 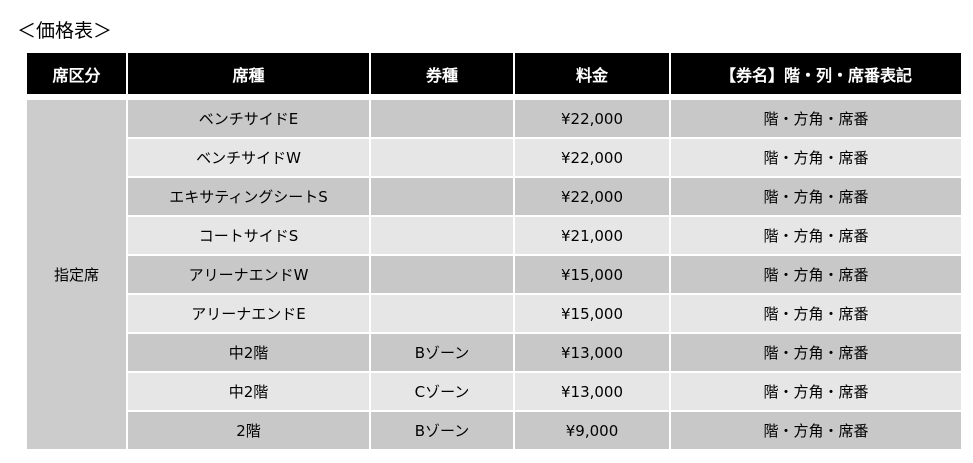 I want to click on table-row: ベンチサイドW ¥22,000 階・方角・席番, so click(x=494, y=157).